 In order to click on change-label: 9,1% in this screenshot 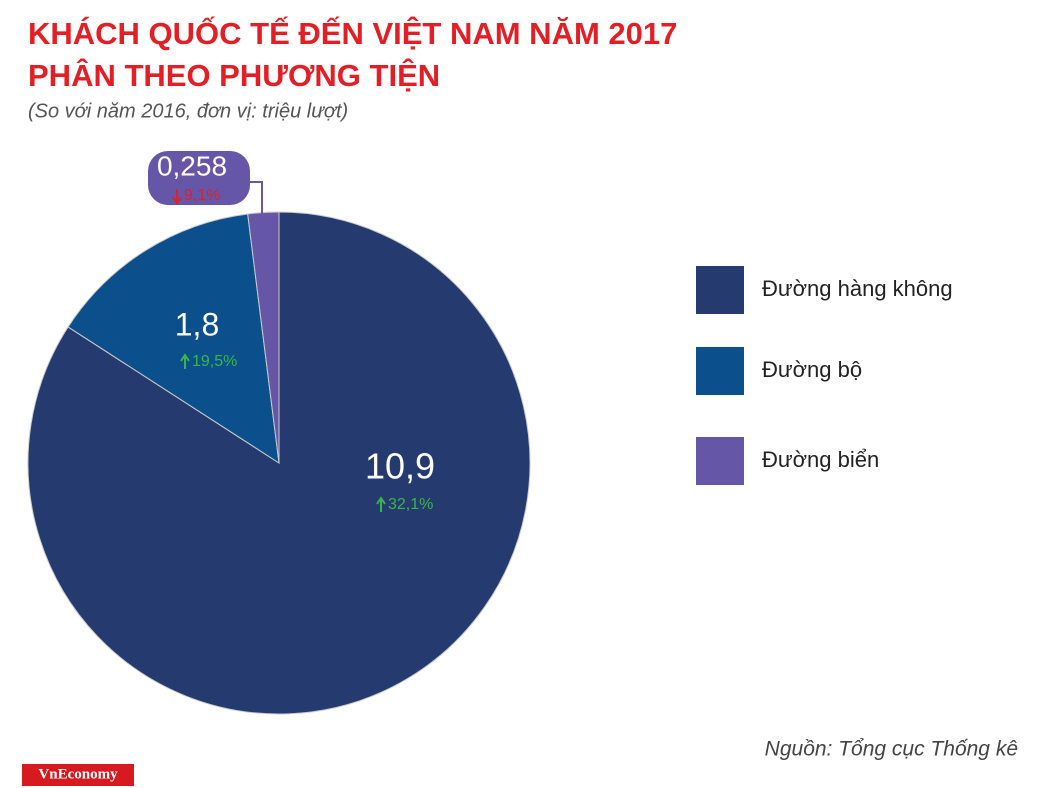, I will do `click(202, 195)`.